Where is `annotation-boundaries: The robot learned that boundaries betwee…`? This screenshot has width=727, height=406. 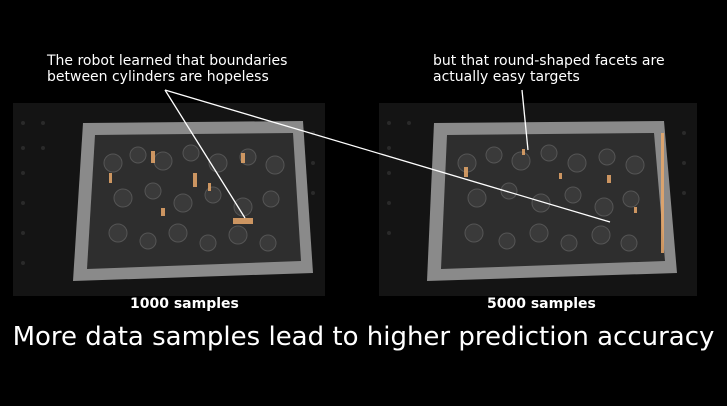
annotation-boundaries: The robot learned that boundaries betwee… is located at coordinates (167, 69).